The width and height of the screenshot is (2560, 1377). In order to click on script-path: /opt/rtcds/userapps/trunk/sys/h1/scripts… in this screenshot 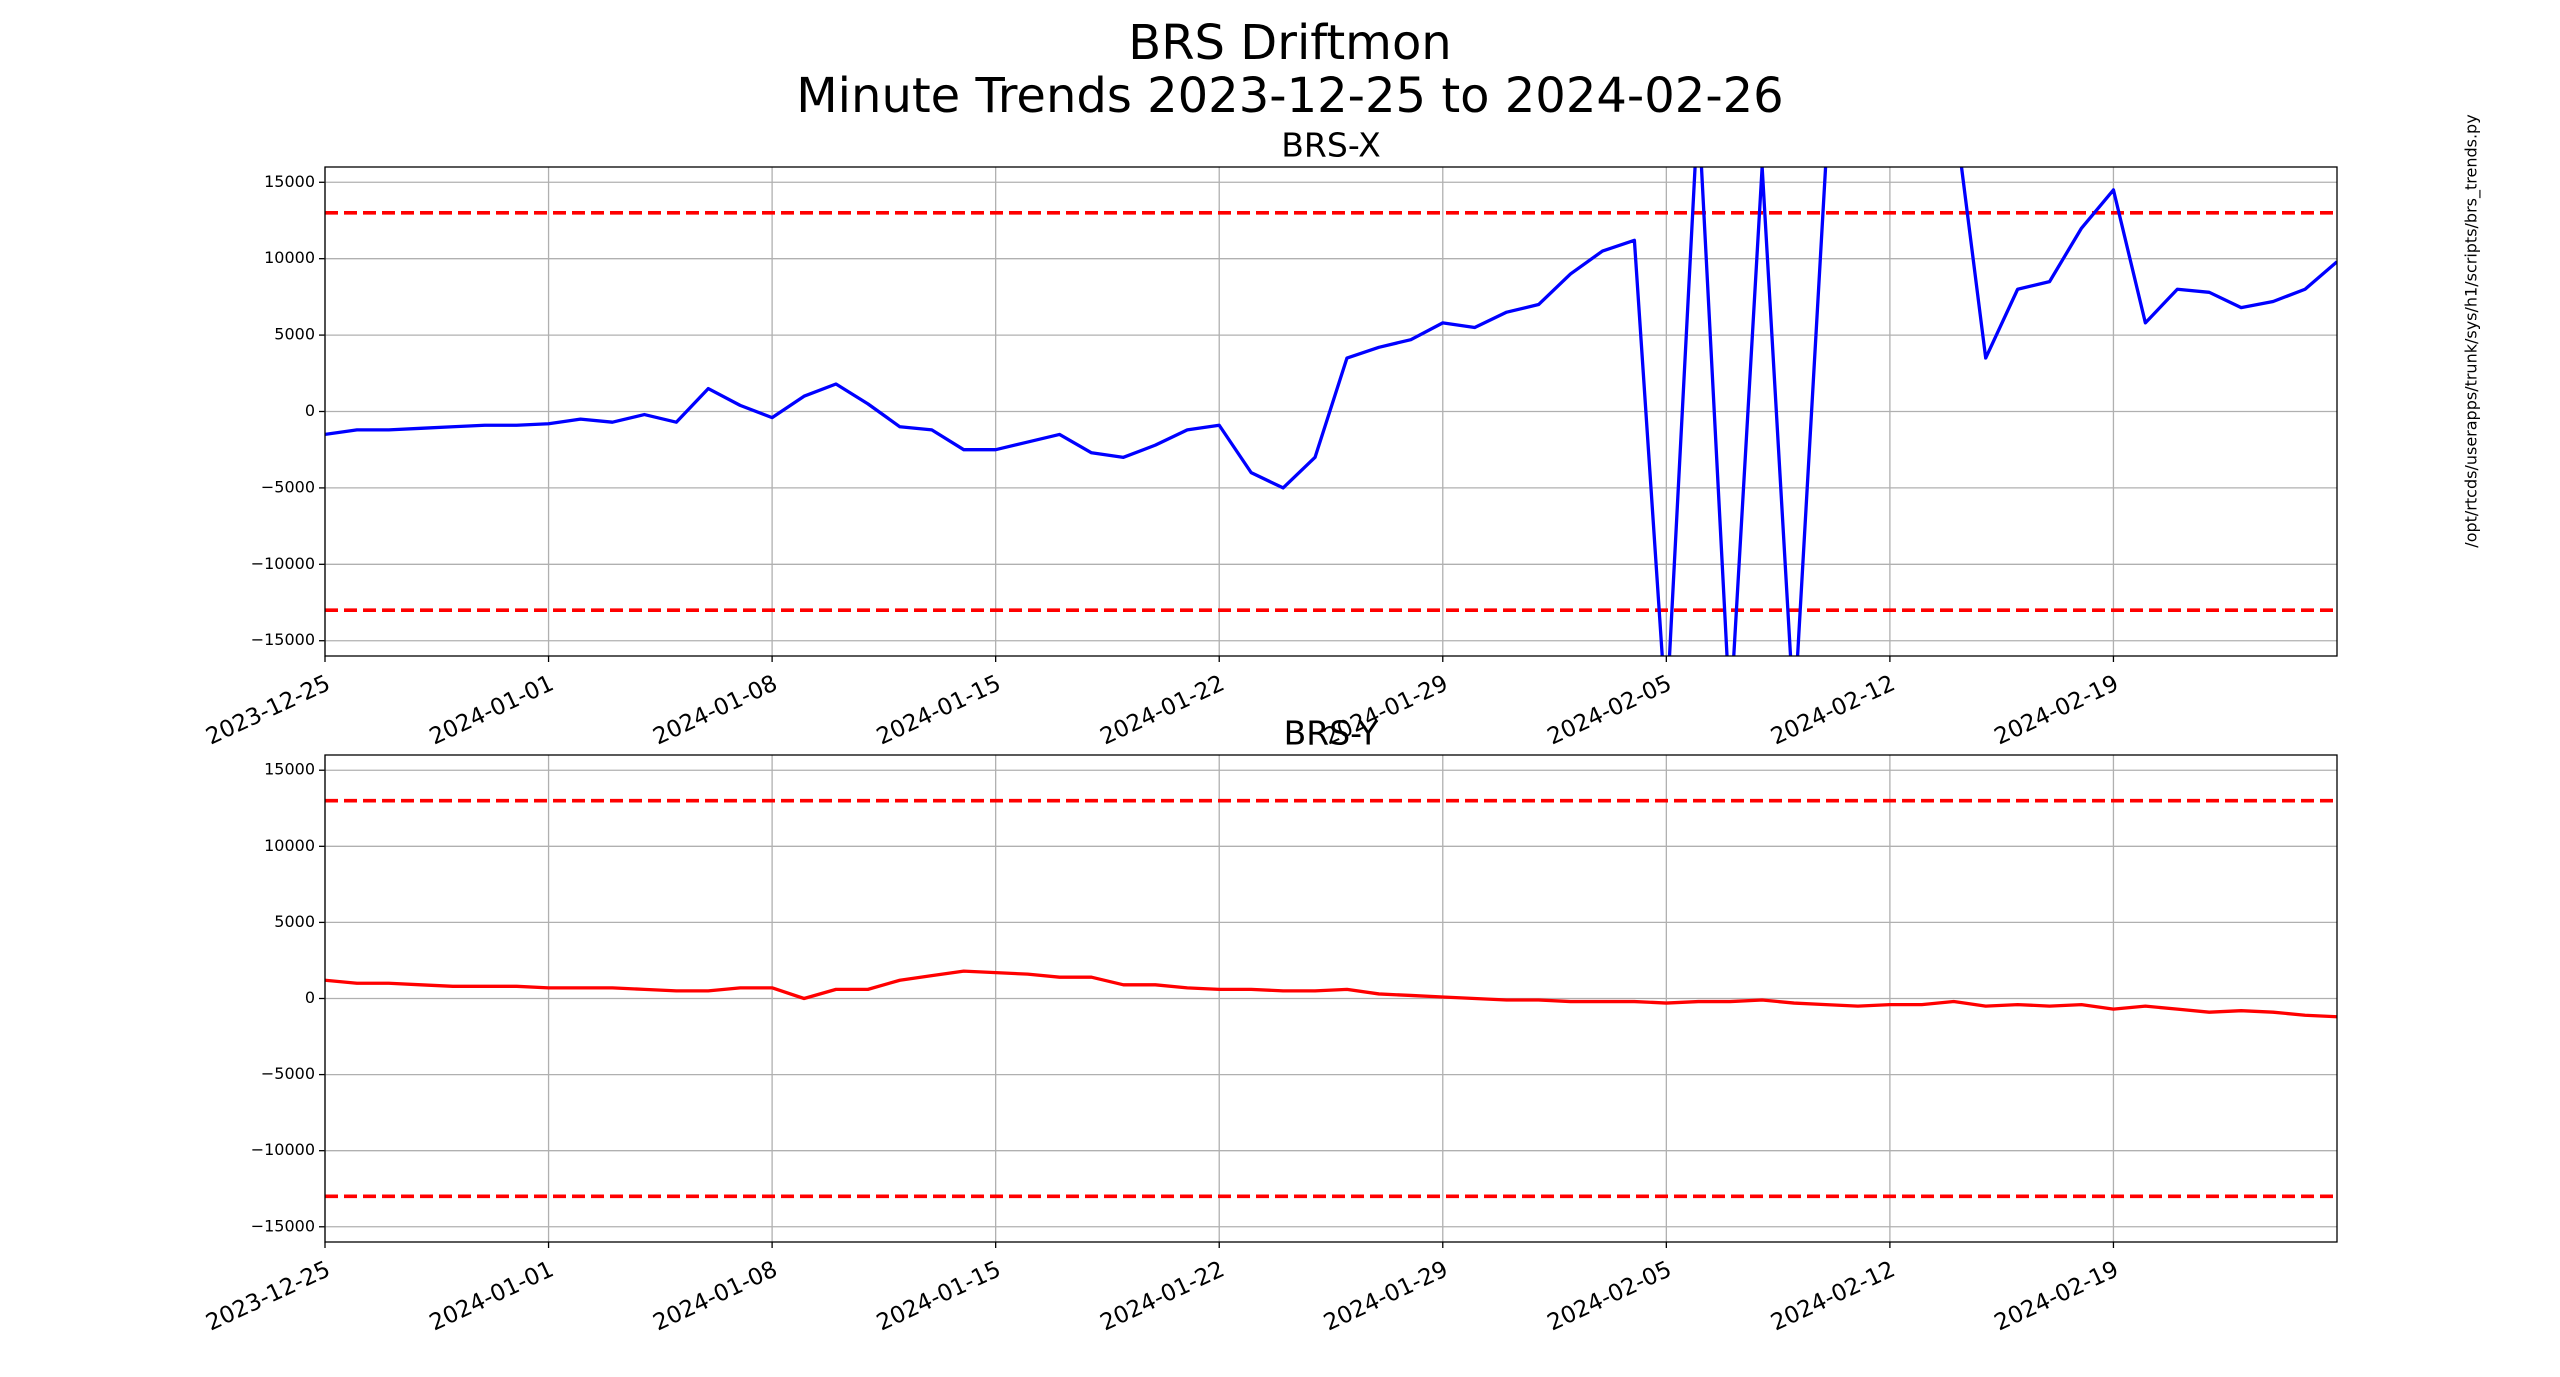, I will do `click(2472, 330)`.